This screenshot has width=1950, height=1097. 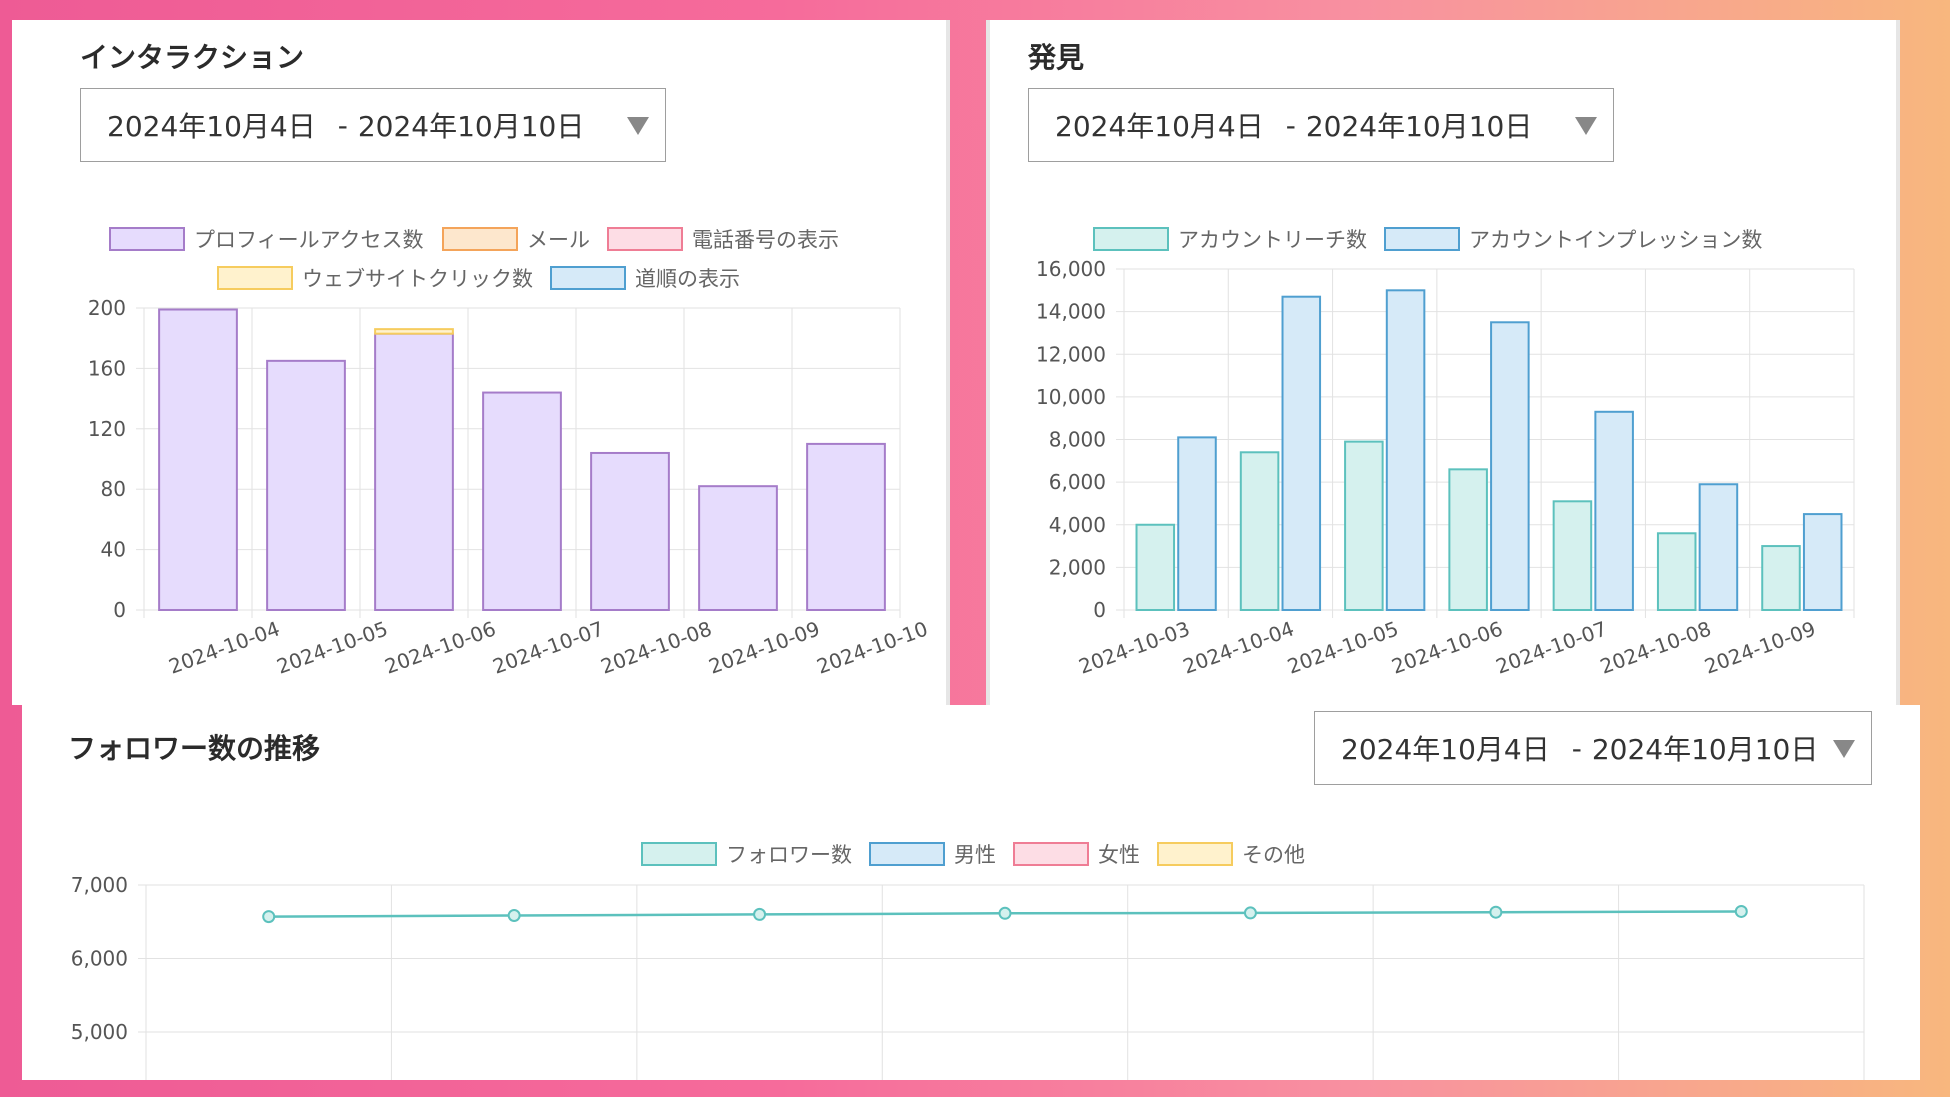 I want to click on interaction-date-range-select: 2024年10月4日 - 2024年10月10日, so click(x=373, y=125).